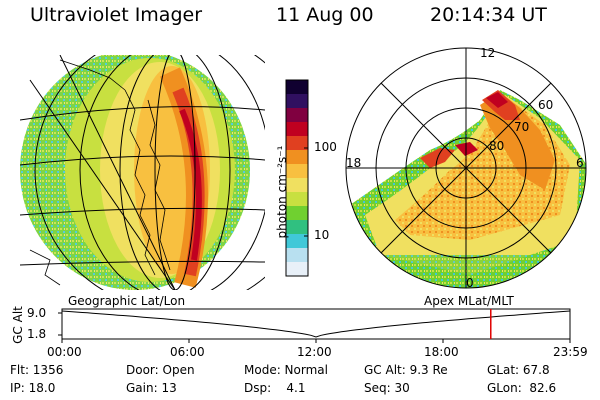 Image resolution: width=600 pixels, height=400 pixels. I want to click on colorbar-frame, so click(297, 178).